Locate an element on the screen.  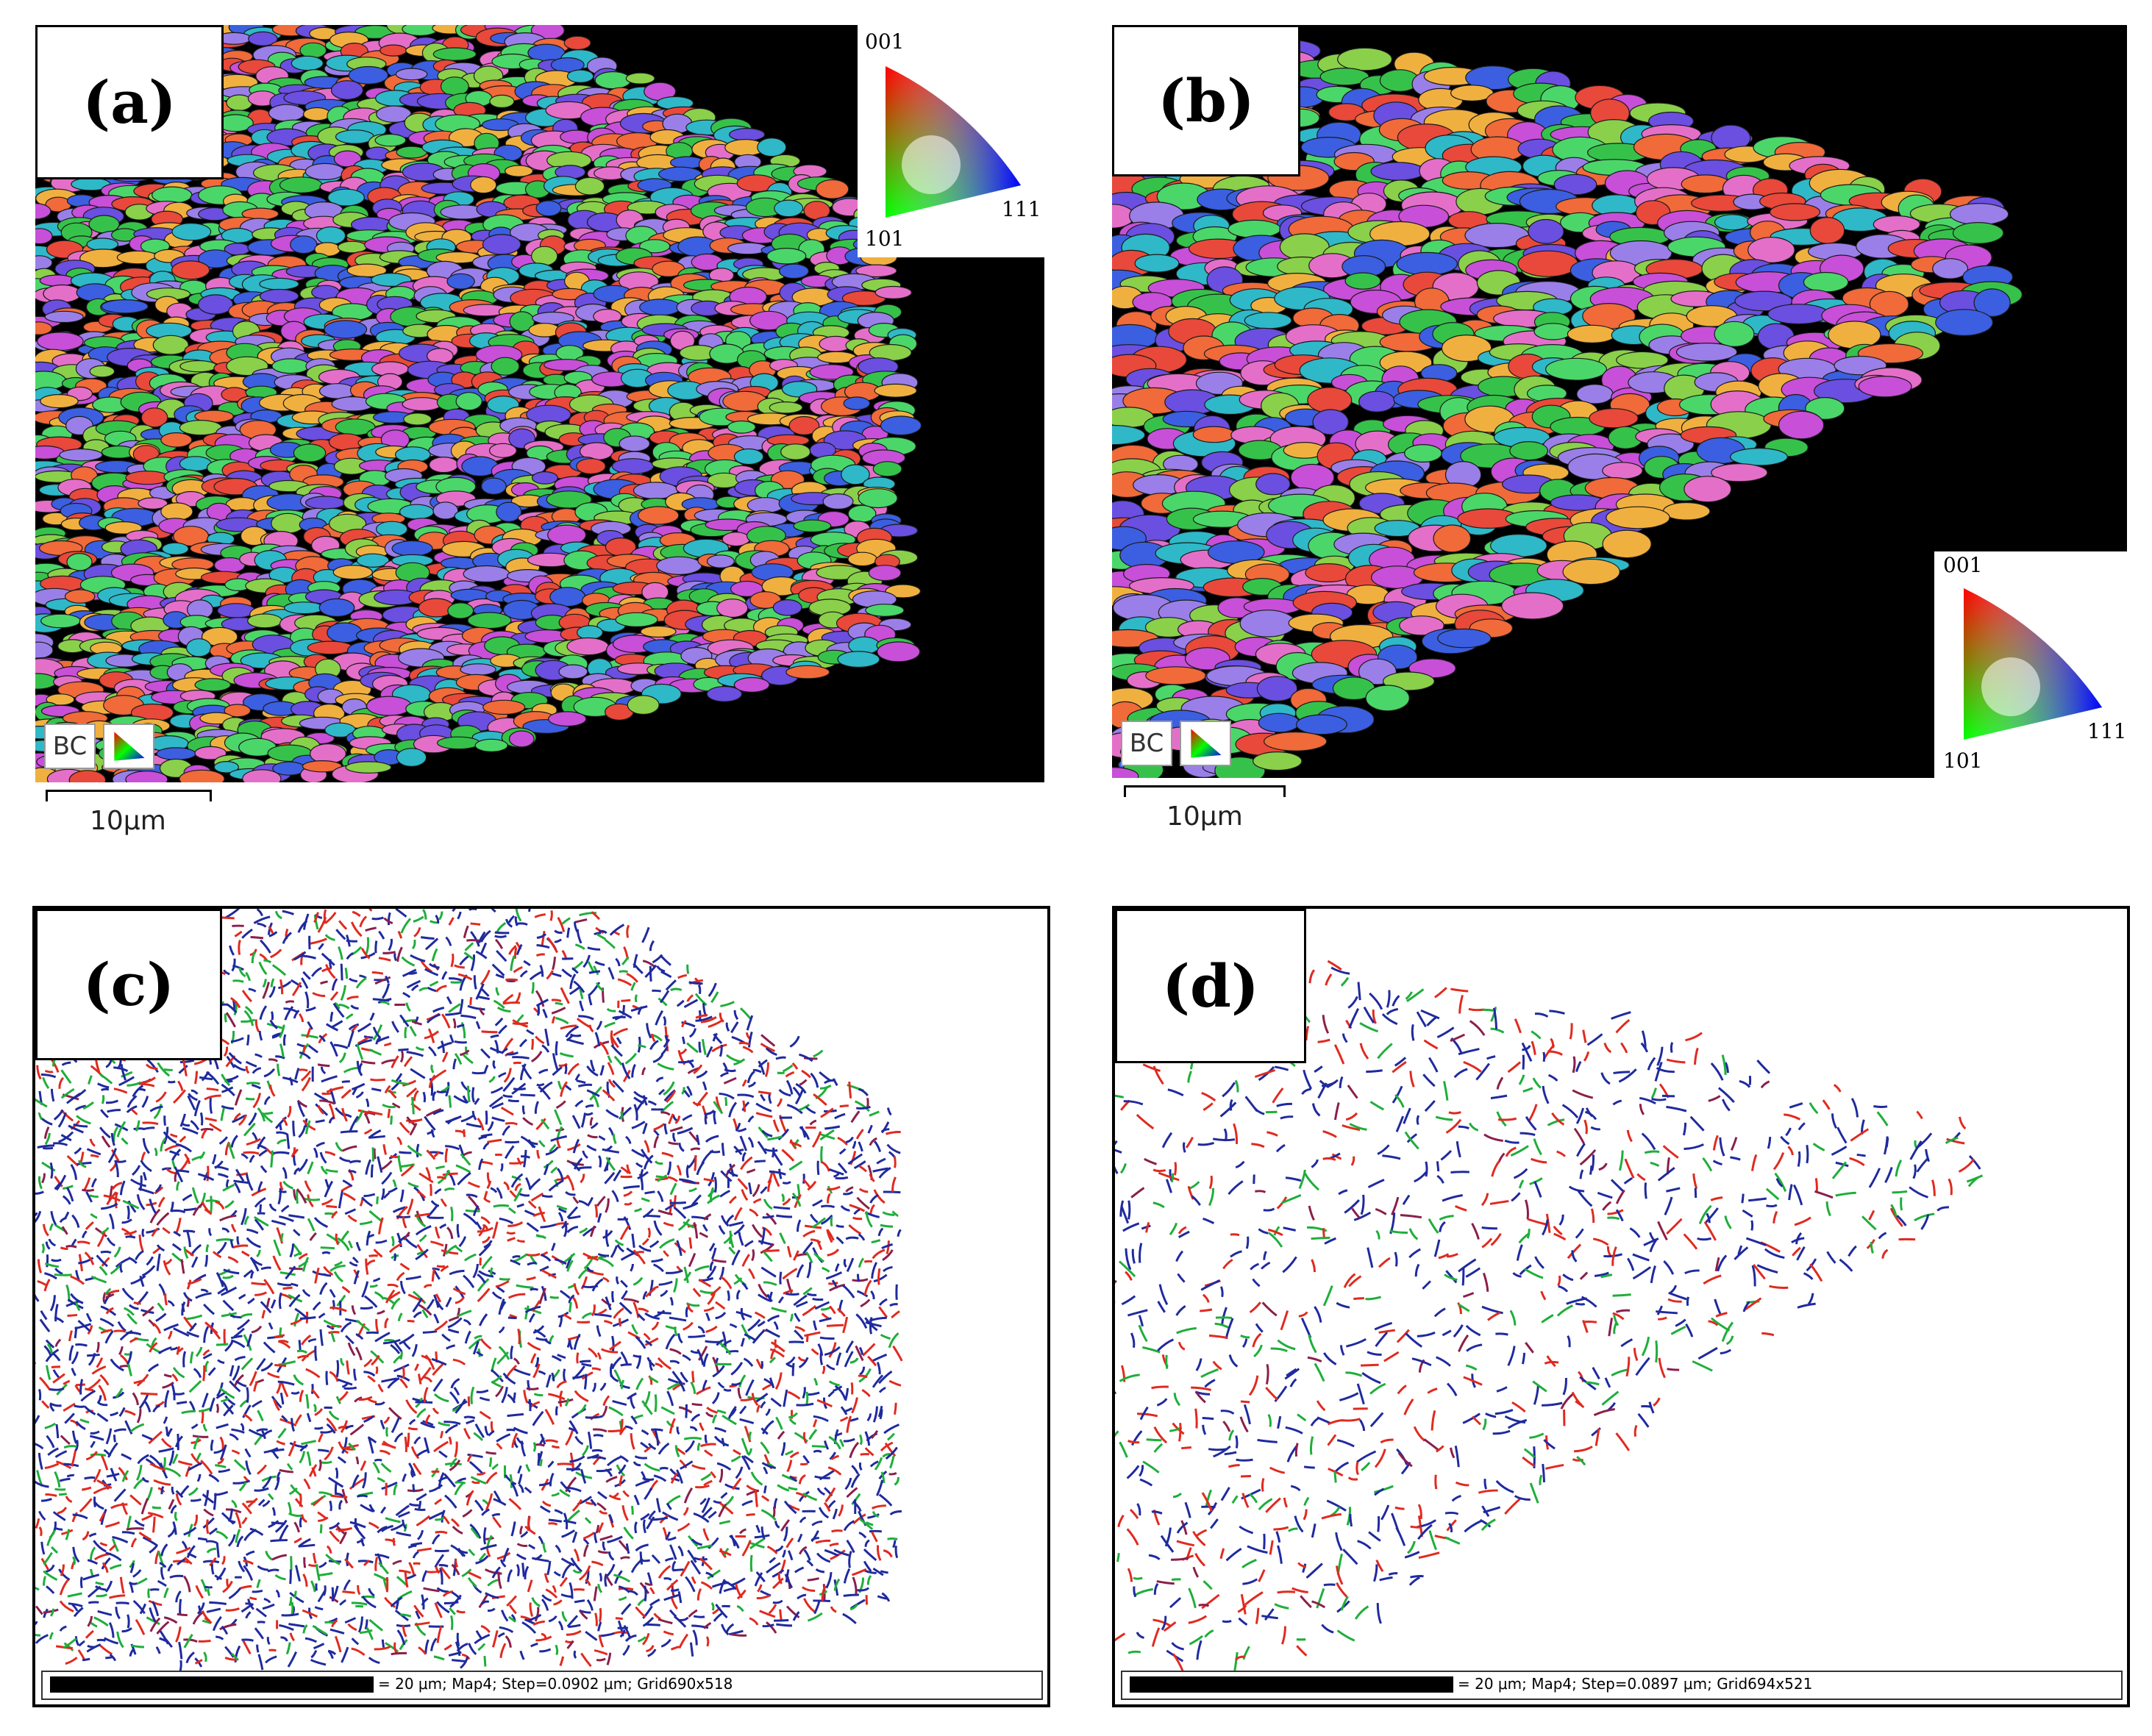
ipf-triangle-b is located at coordinates (2033, 664).